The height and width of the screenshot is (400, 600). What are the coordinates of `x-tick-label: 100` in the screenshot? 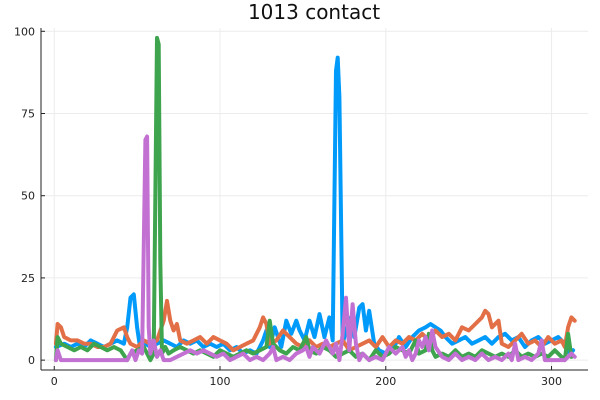 It's located at (220, 381).